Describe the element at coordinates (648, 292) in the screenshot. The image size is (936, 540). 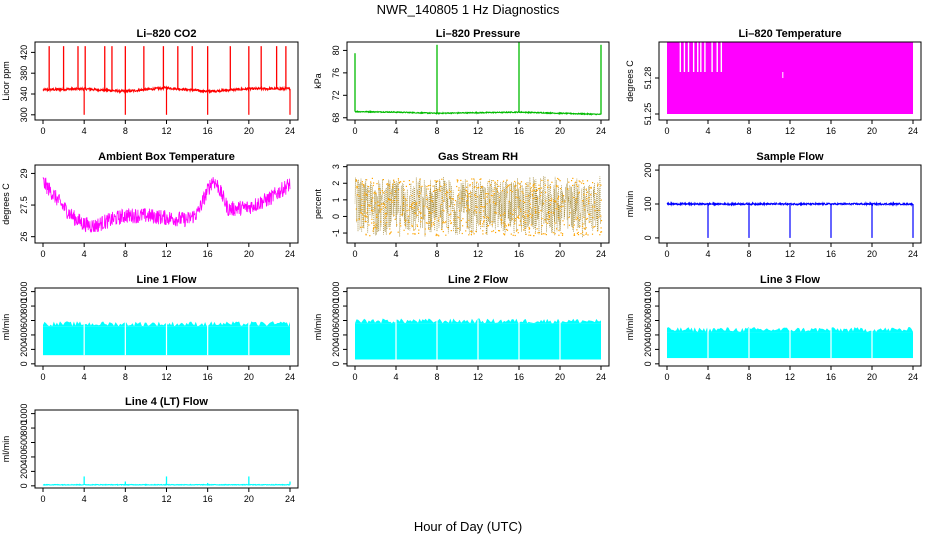
I see `y-tick-label: 1000` at that location.